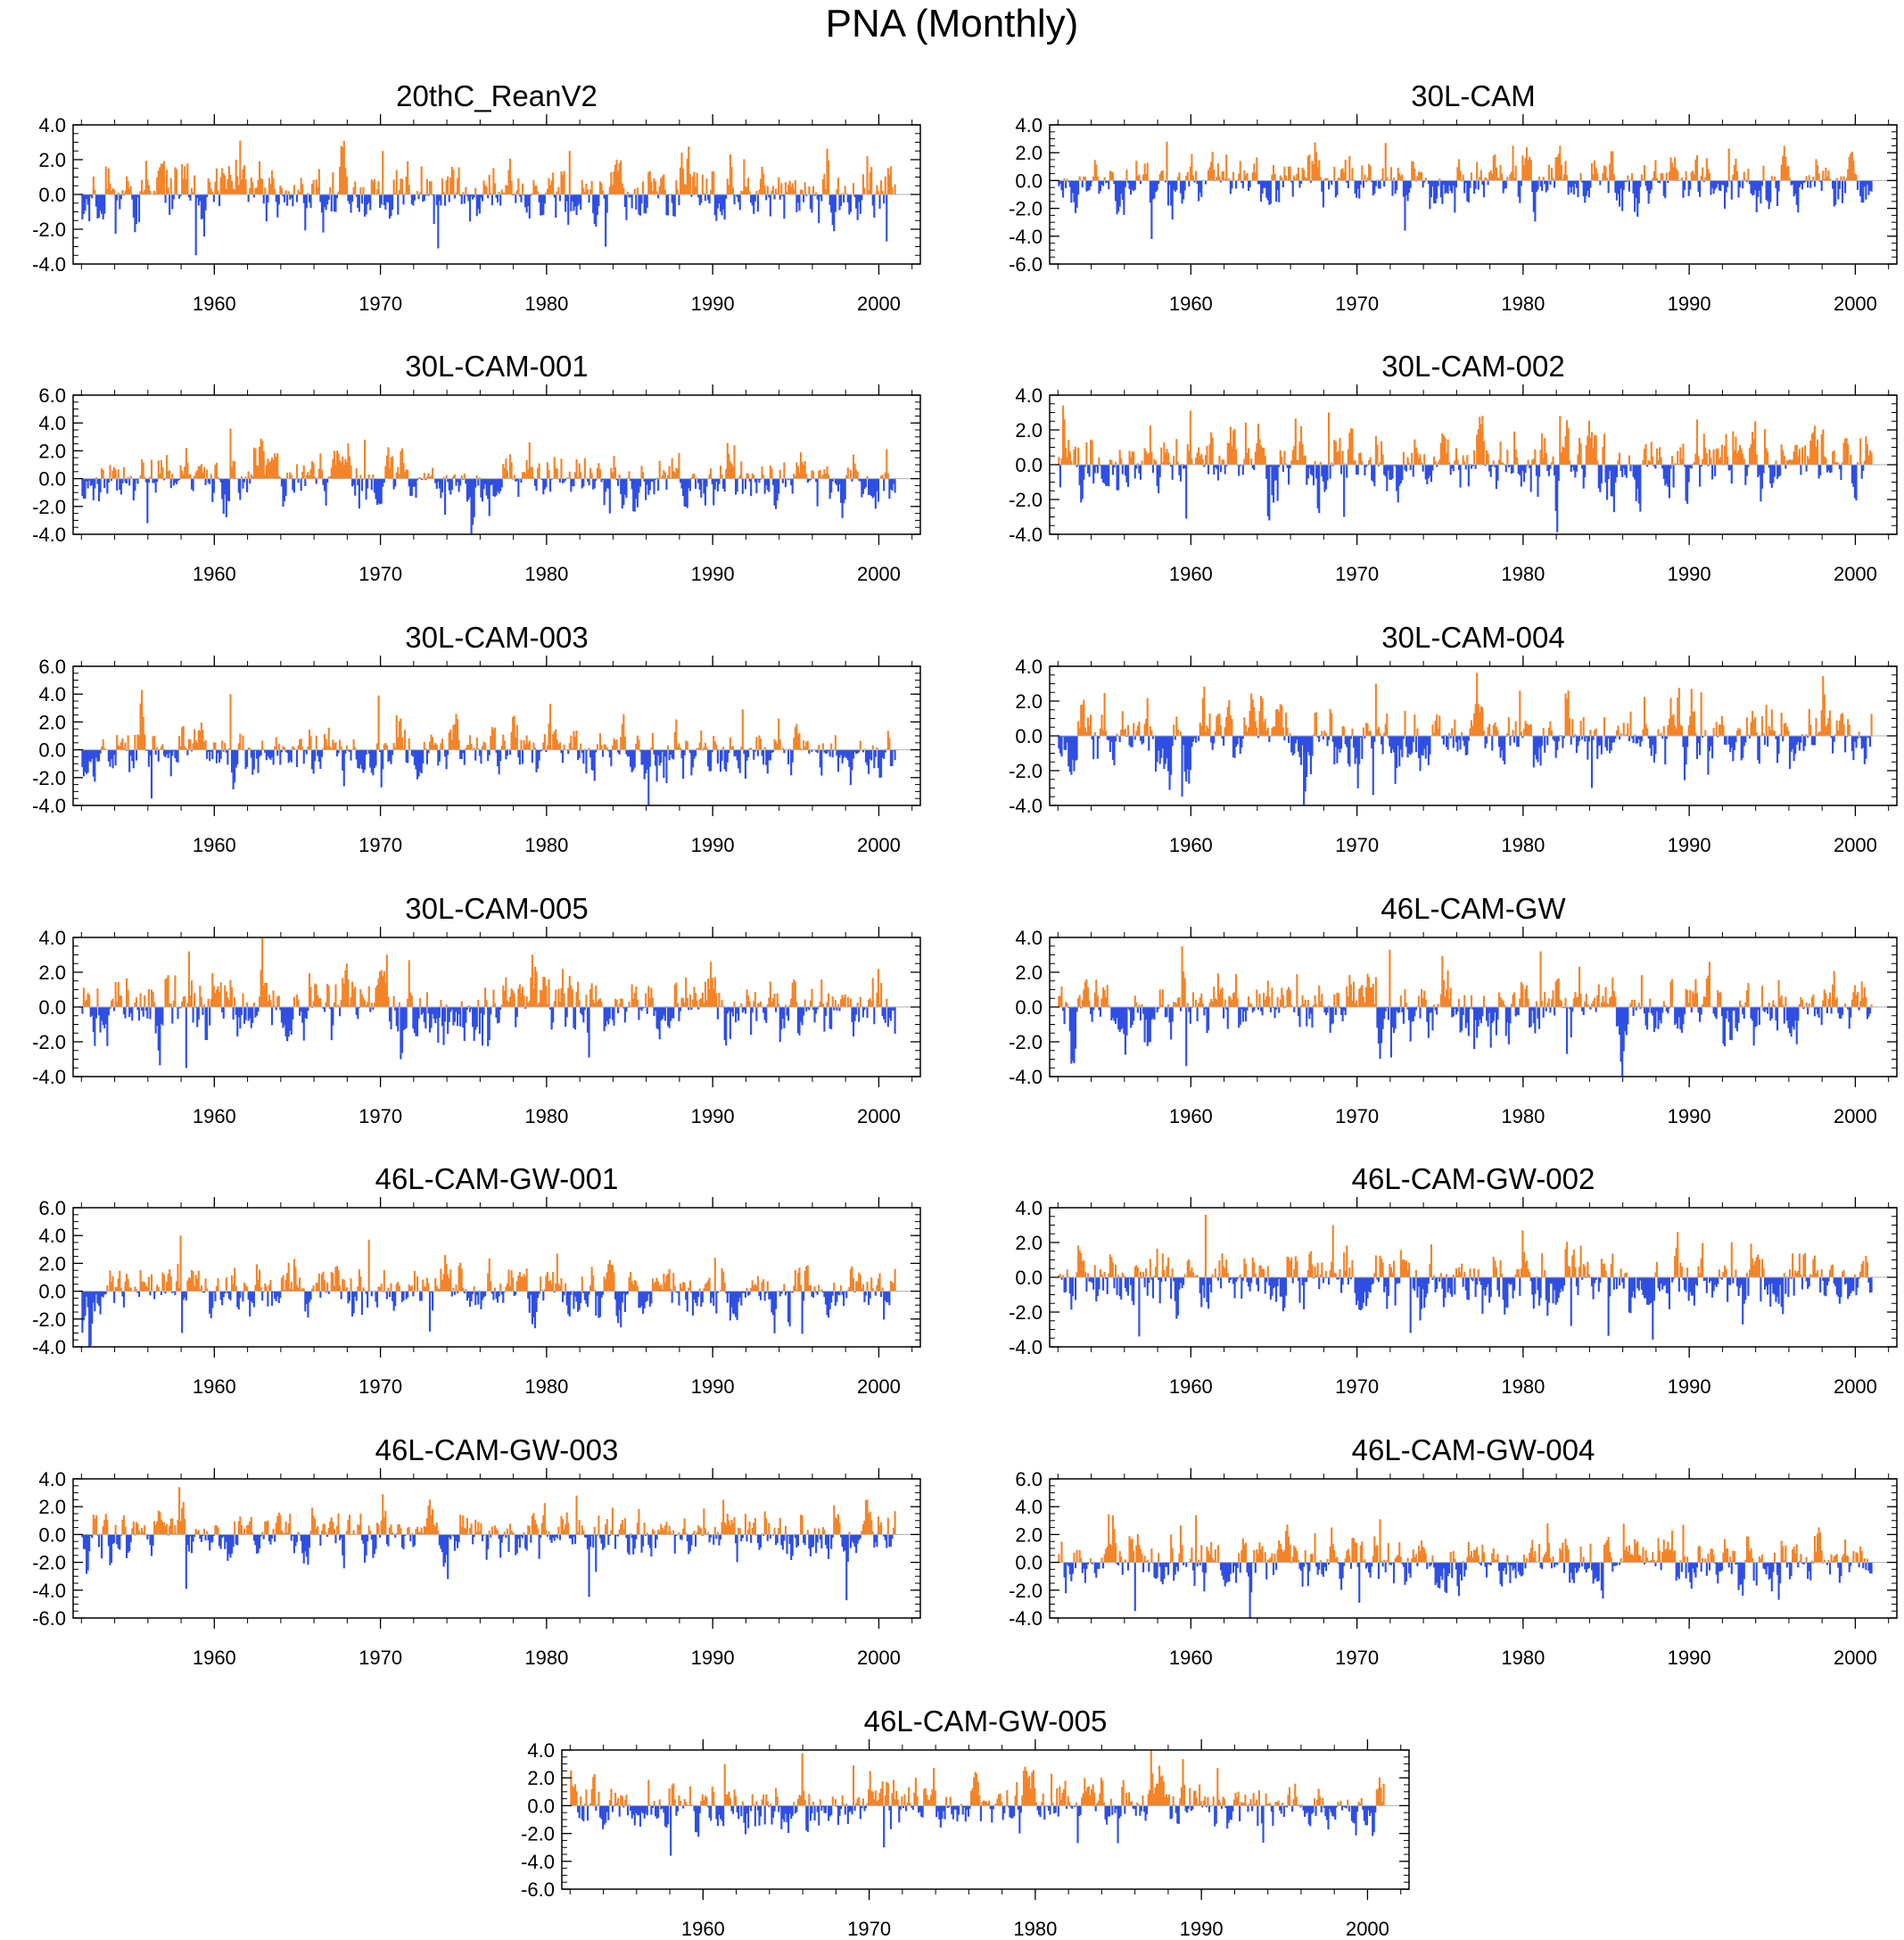  Describe the element at coordinates (1026, 535) in the screenshot. I see `y-tick-label: -4.0` at that location.